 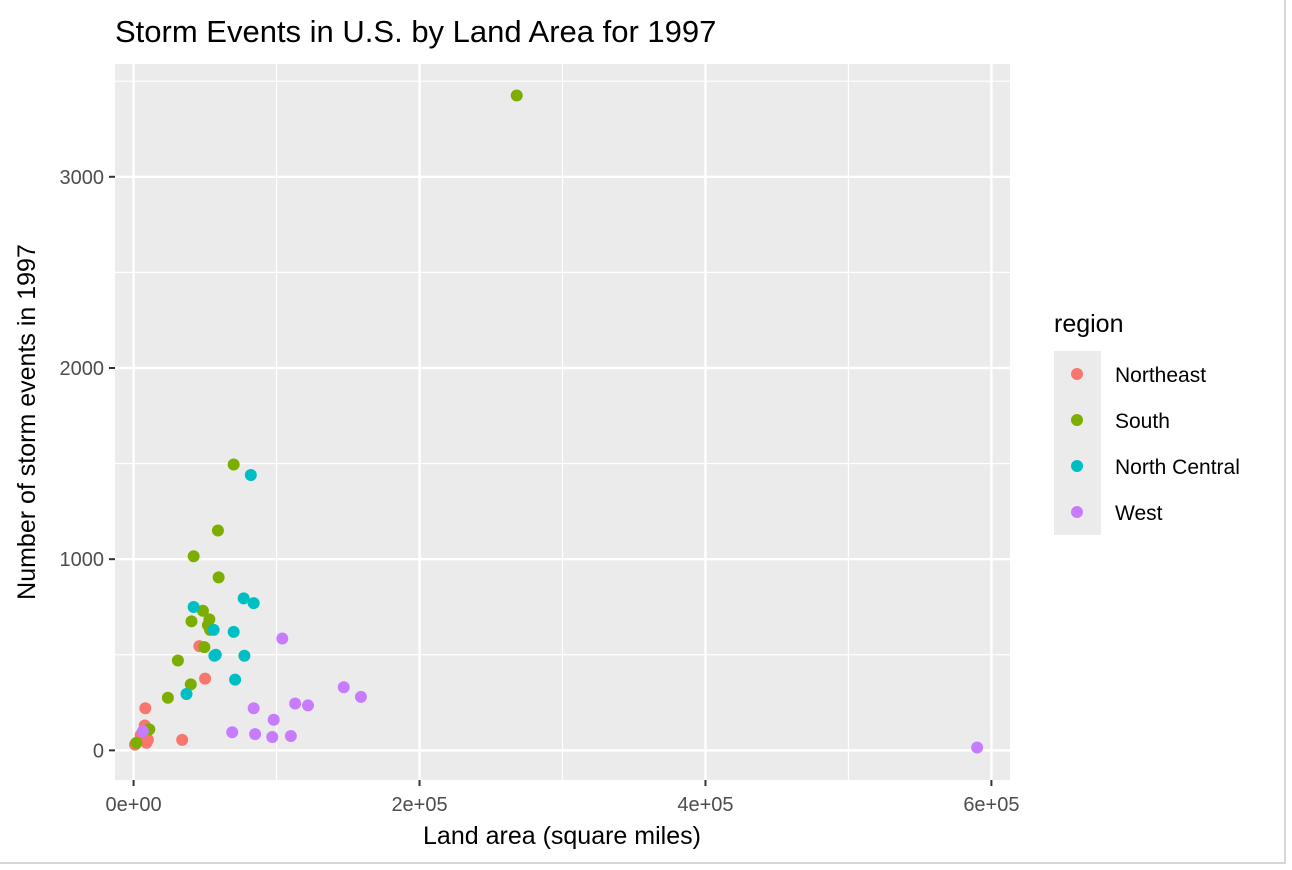 What do you see at coordinates (82, 178) in the screenshot?
I see `y-tick-label: 3000` at bounding box center [82, 178].